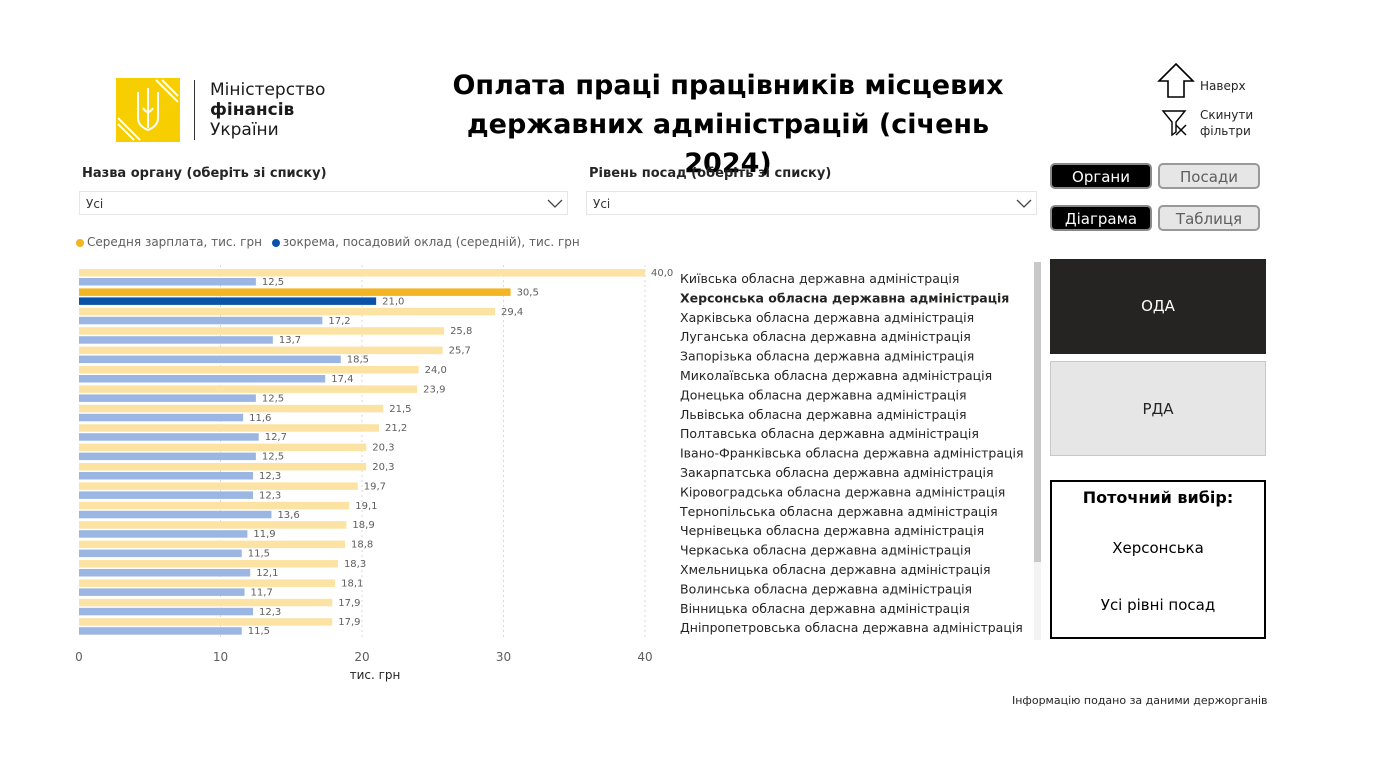 This screenshot has width=1395, height=778. Describe the element at coordinates (1101, 218) in the screenshot. I see `toggle-diagram-button: Діаграма` at that location.